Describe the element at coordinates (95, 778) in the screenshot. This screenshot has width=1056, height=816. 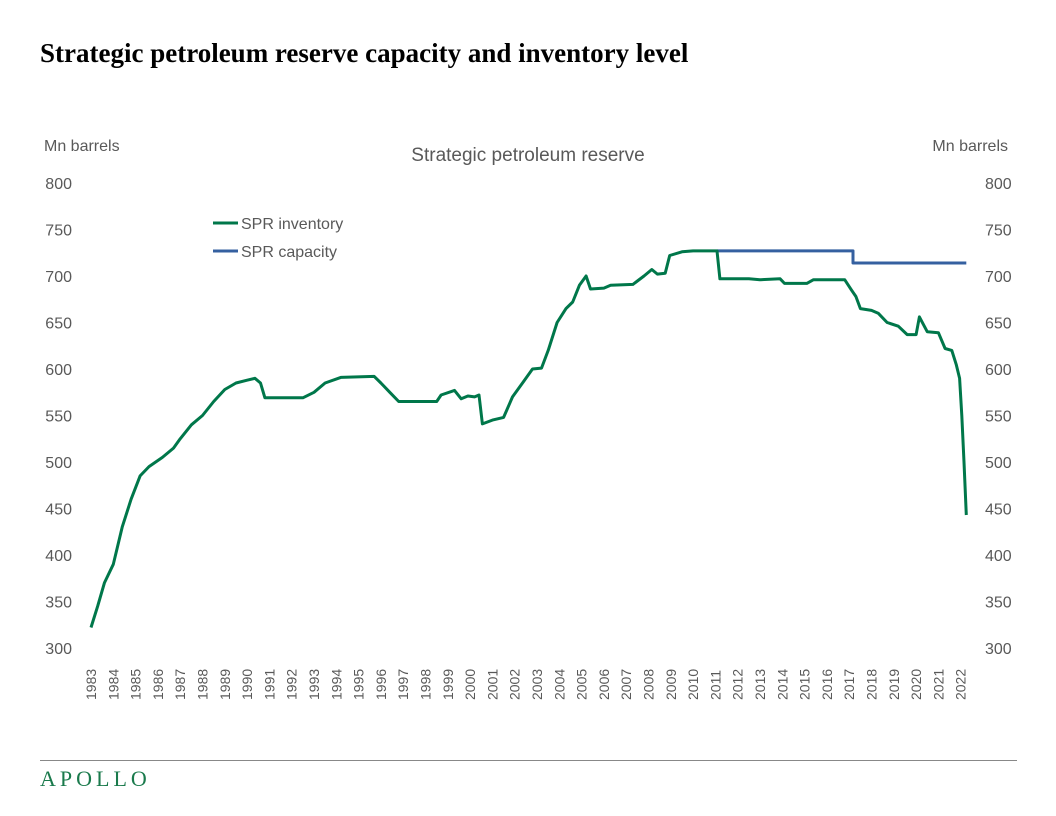
I see `apollo-logo: APOLLO` at that location.